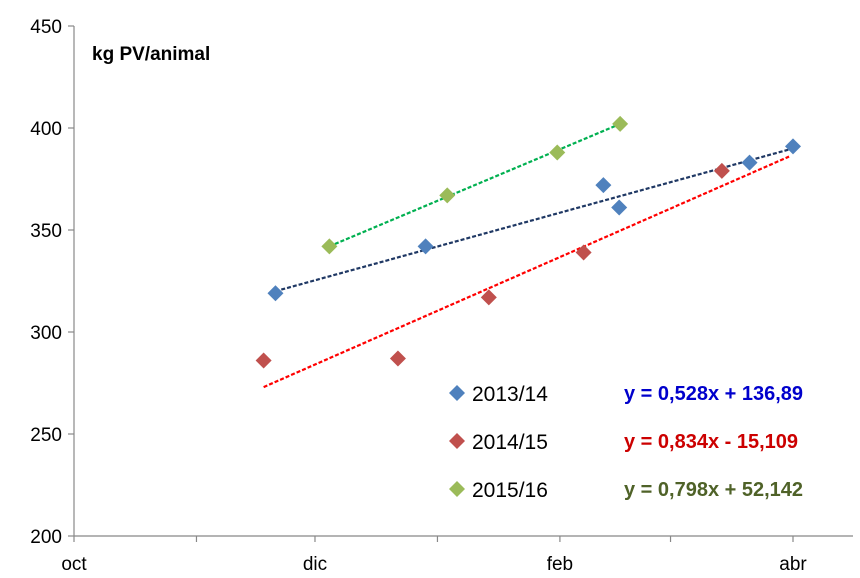 Image resolution: width=860 pixels, height=578 pixels. Describe the element at coordinates (74, 564) in the screenshot. I see `x-tick-label: oct` at that location.